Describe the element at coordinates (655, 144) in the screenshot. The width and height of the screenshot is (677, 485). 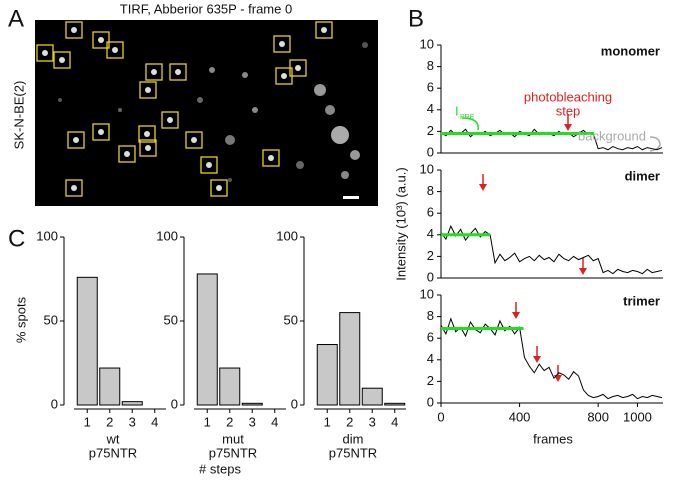
I see `background-arrow` at that location.